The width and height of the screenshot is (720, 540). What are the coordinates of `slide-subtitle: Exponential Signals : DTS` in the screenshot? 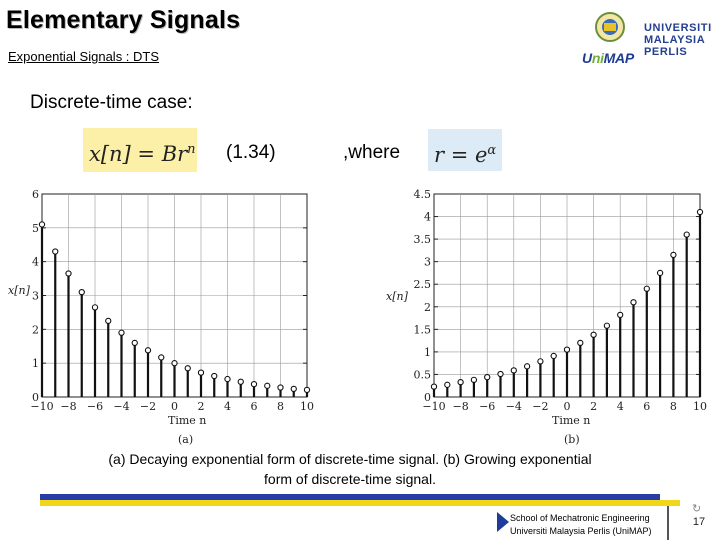 It's located at (84, 56).